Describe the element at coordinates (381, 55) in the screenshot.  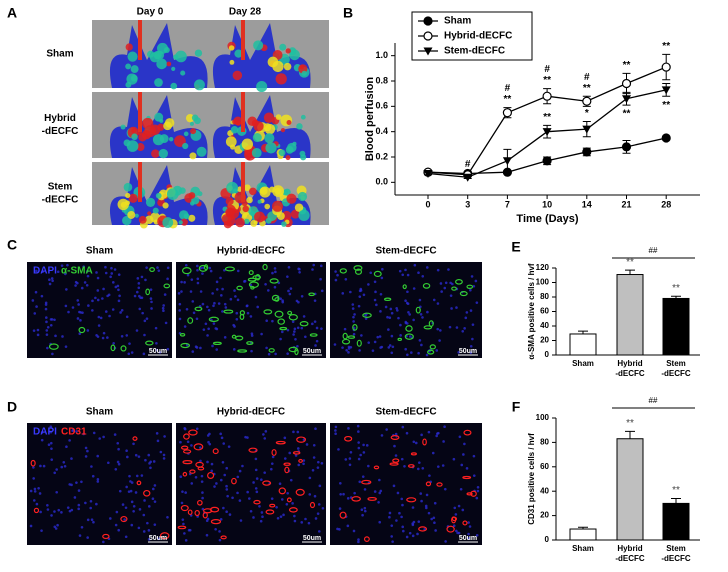
I see `y-tick-label: 1.0` at that location.